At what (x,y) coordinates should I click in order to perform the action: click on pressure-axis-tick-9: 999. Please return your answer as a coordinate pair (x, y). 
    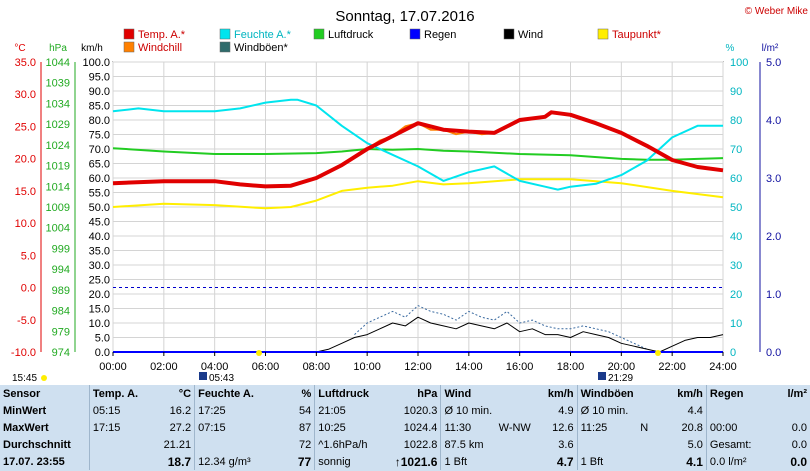
    Looking at the image, I should click on (61, 249).